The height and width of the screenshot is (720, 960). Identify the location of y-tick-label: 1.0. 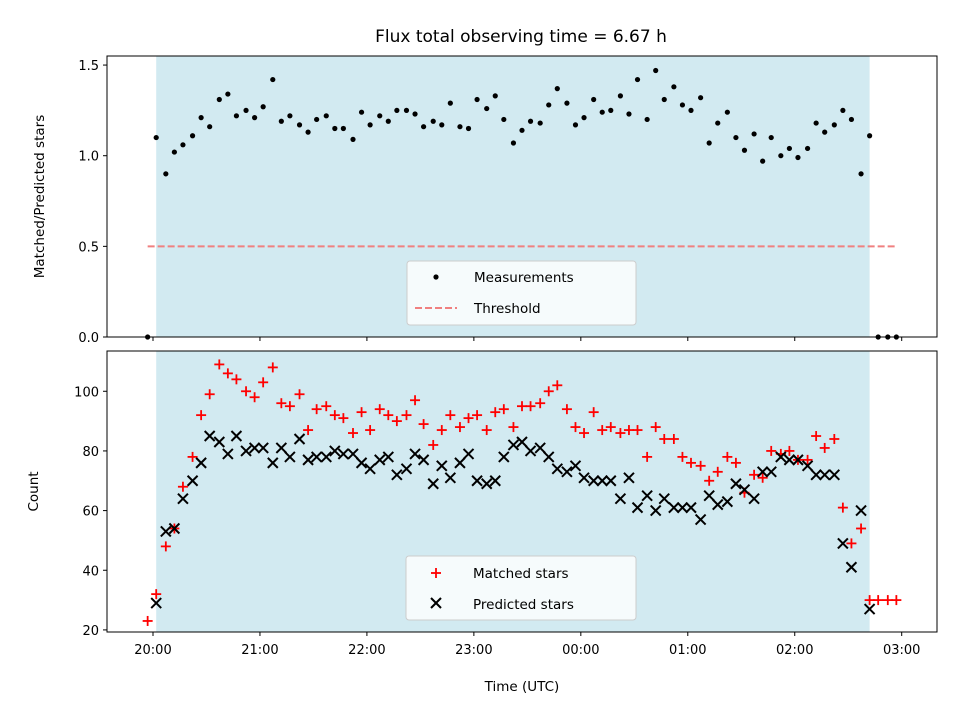
(88, 157).